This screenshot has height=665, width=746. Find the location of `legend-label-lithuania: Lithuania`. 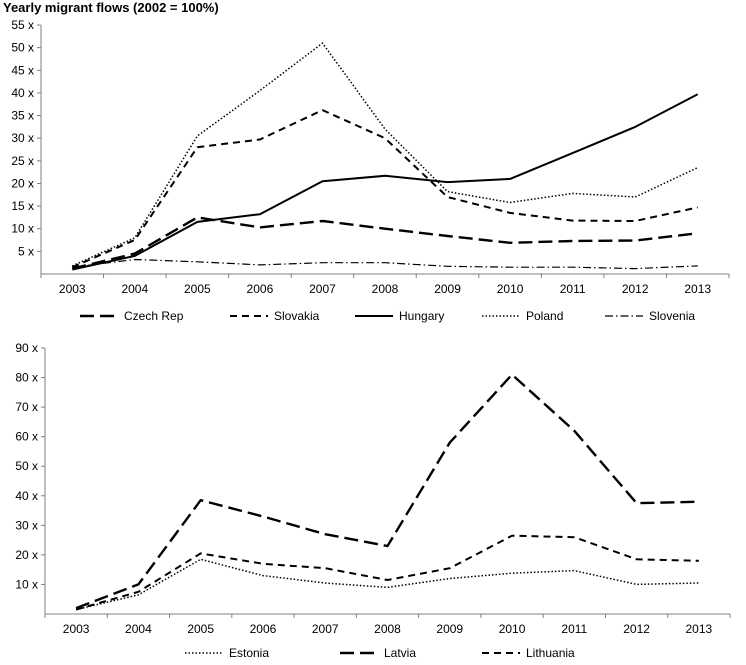

legend-label-lithuania: Lithuania is located at coordinates (550, 653).